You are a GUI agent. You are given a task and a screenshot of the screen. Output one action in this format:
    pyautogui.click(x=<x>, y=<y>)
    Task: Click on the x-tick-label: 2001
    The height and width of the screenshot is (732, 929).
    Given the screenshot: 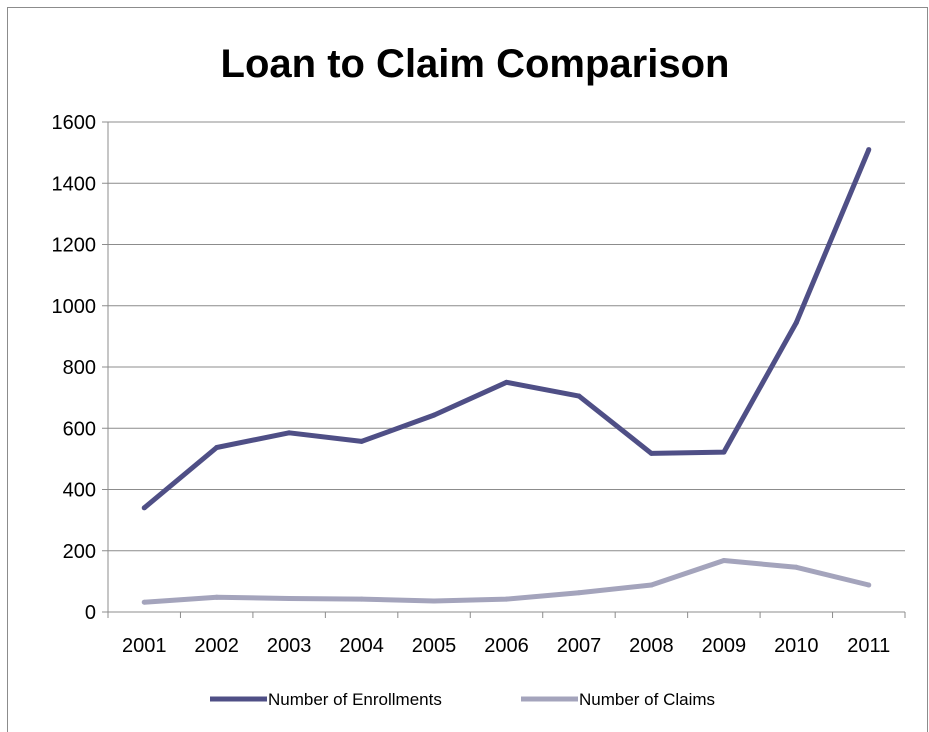 What is the action you would take?
    pyautogui.click(x=144, y=646)
    